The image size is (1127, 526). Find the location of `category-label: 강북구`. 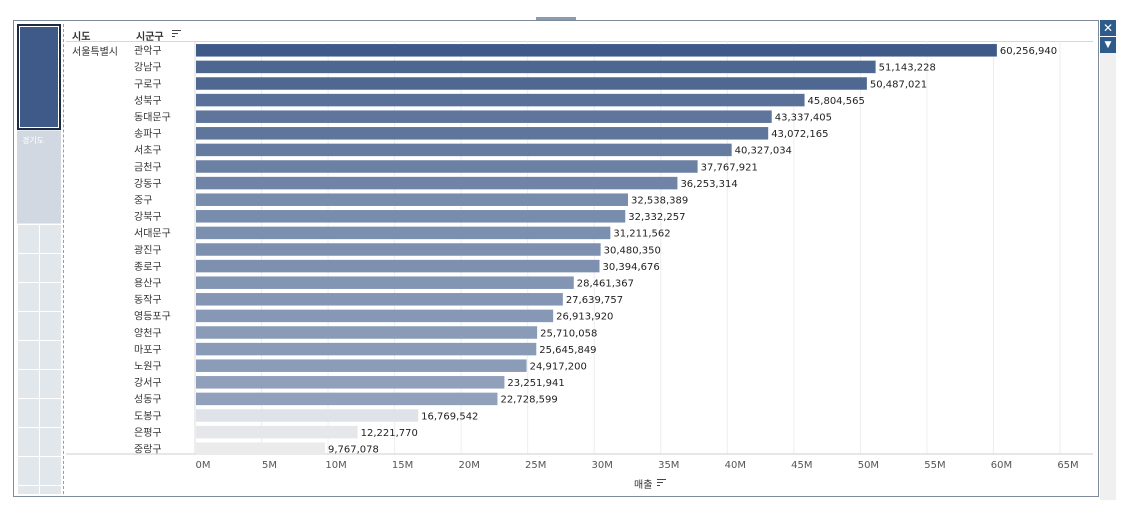

category-label: 강북구 is located at coordinates (148, 217).